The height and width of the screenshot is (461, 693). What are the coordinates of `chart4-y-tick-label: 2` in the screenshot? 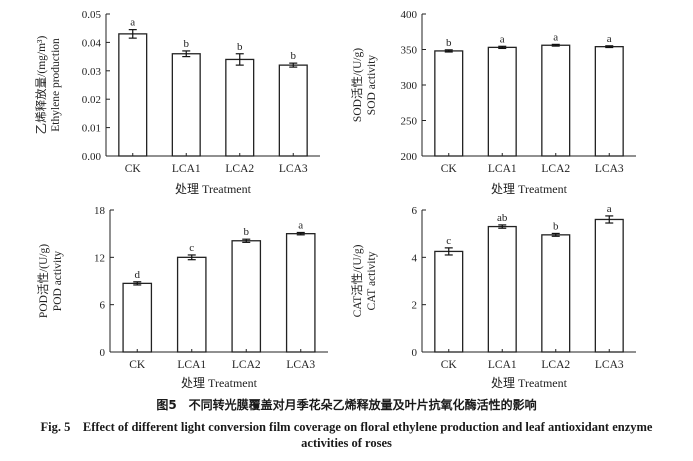 It's located at (415, 306).